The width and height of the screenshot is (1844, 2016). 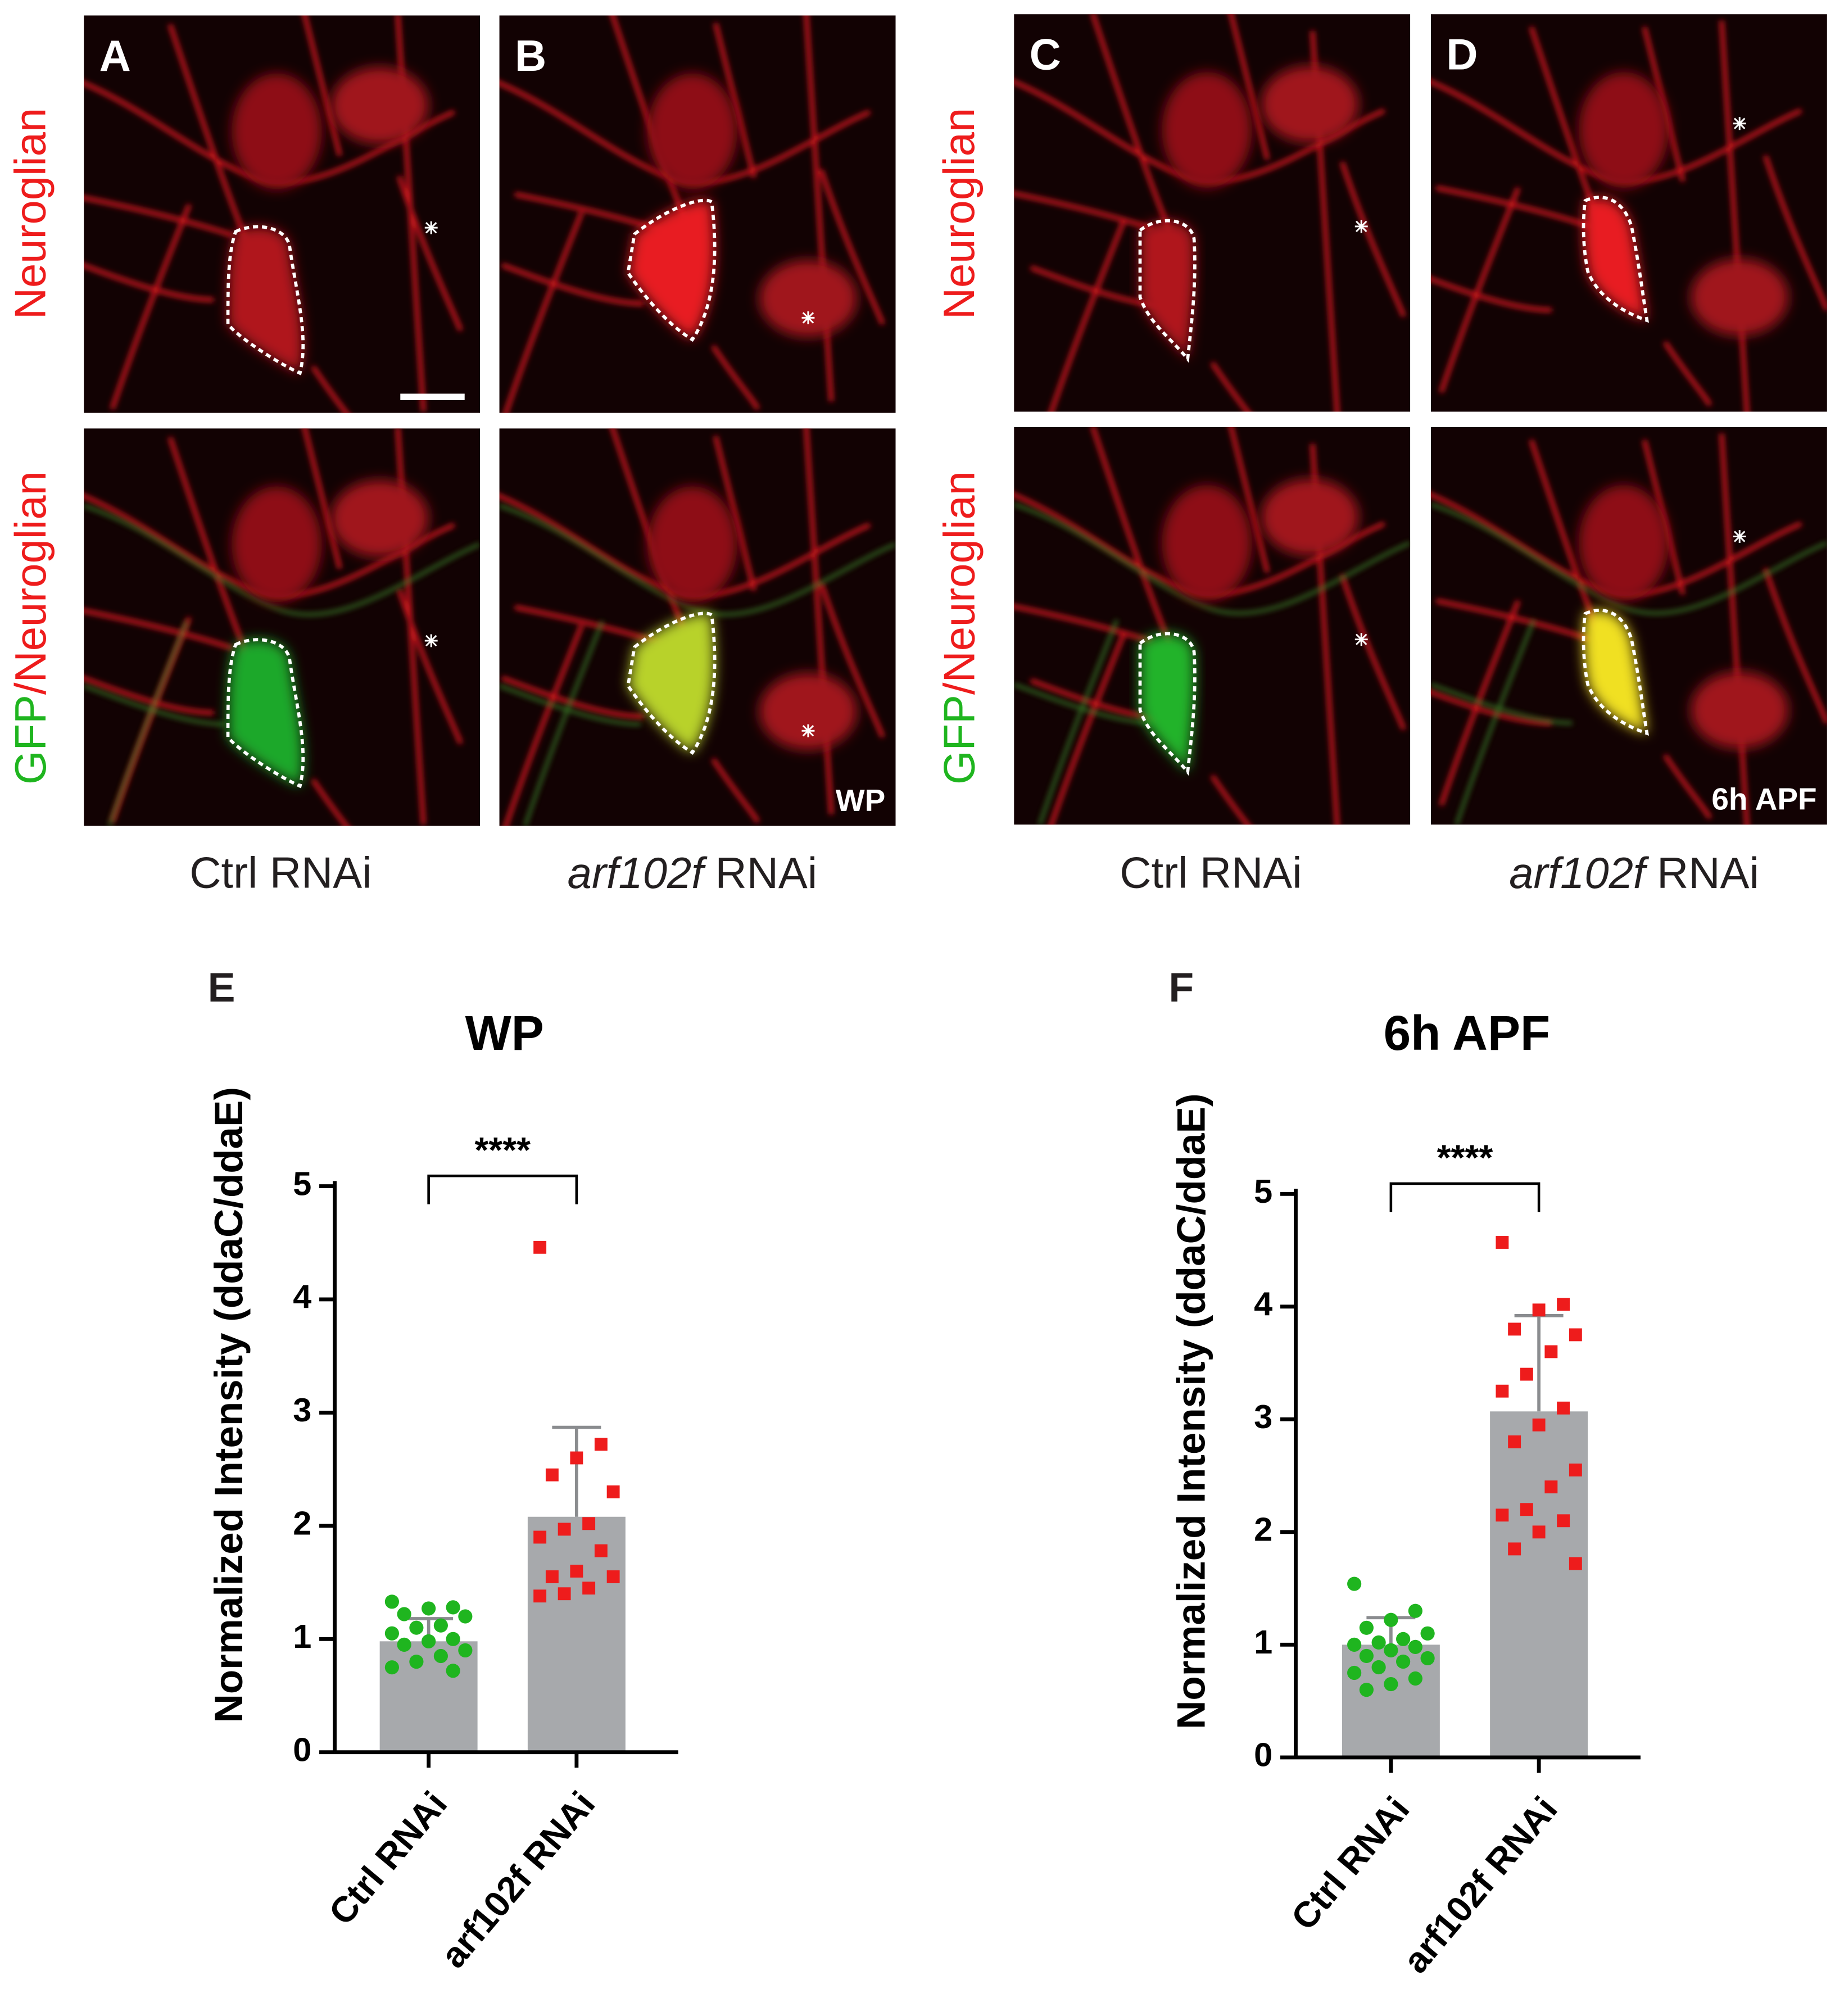 What do you see at coordinates (1211, 873) in the screenshot?
I see `column-label: Ctrl RNAi` at bounding box center [1211, 873].